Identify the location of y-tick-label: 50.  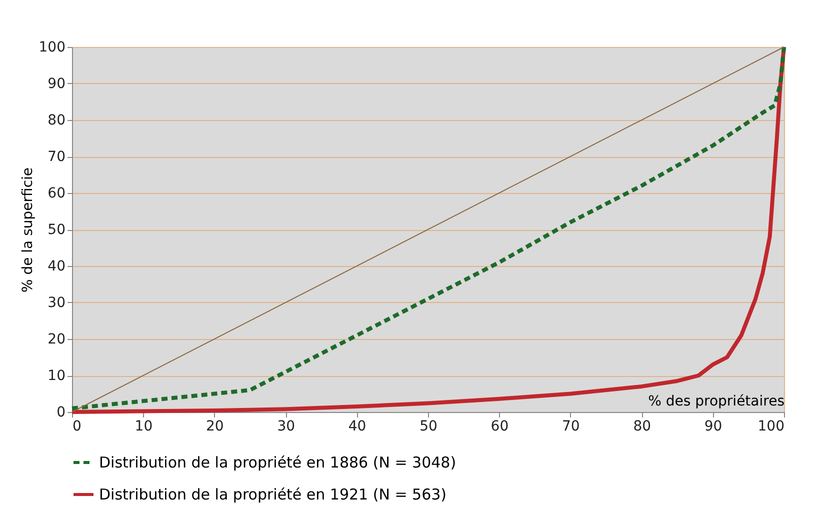
(57, 230).